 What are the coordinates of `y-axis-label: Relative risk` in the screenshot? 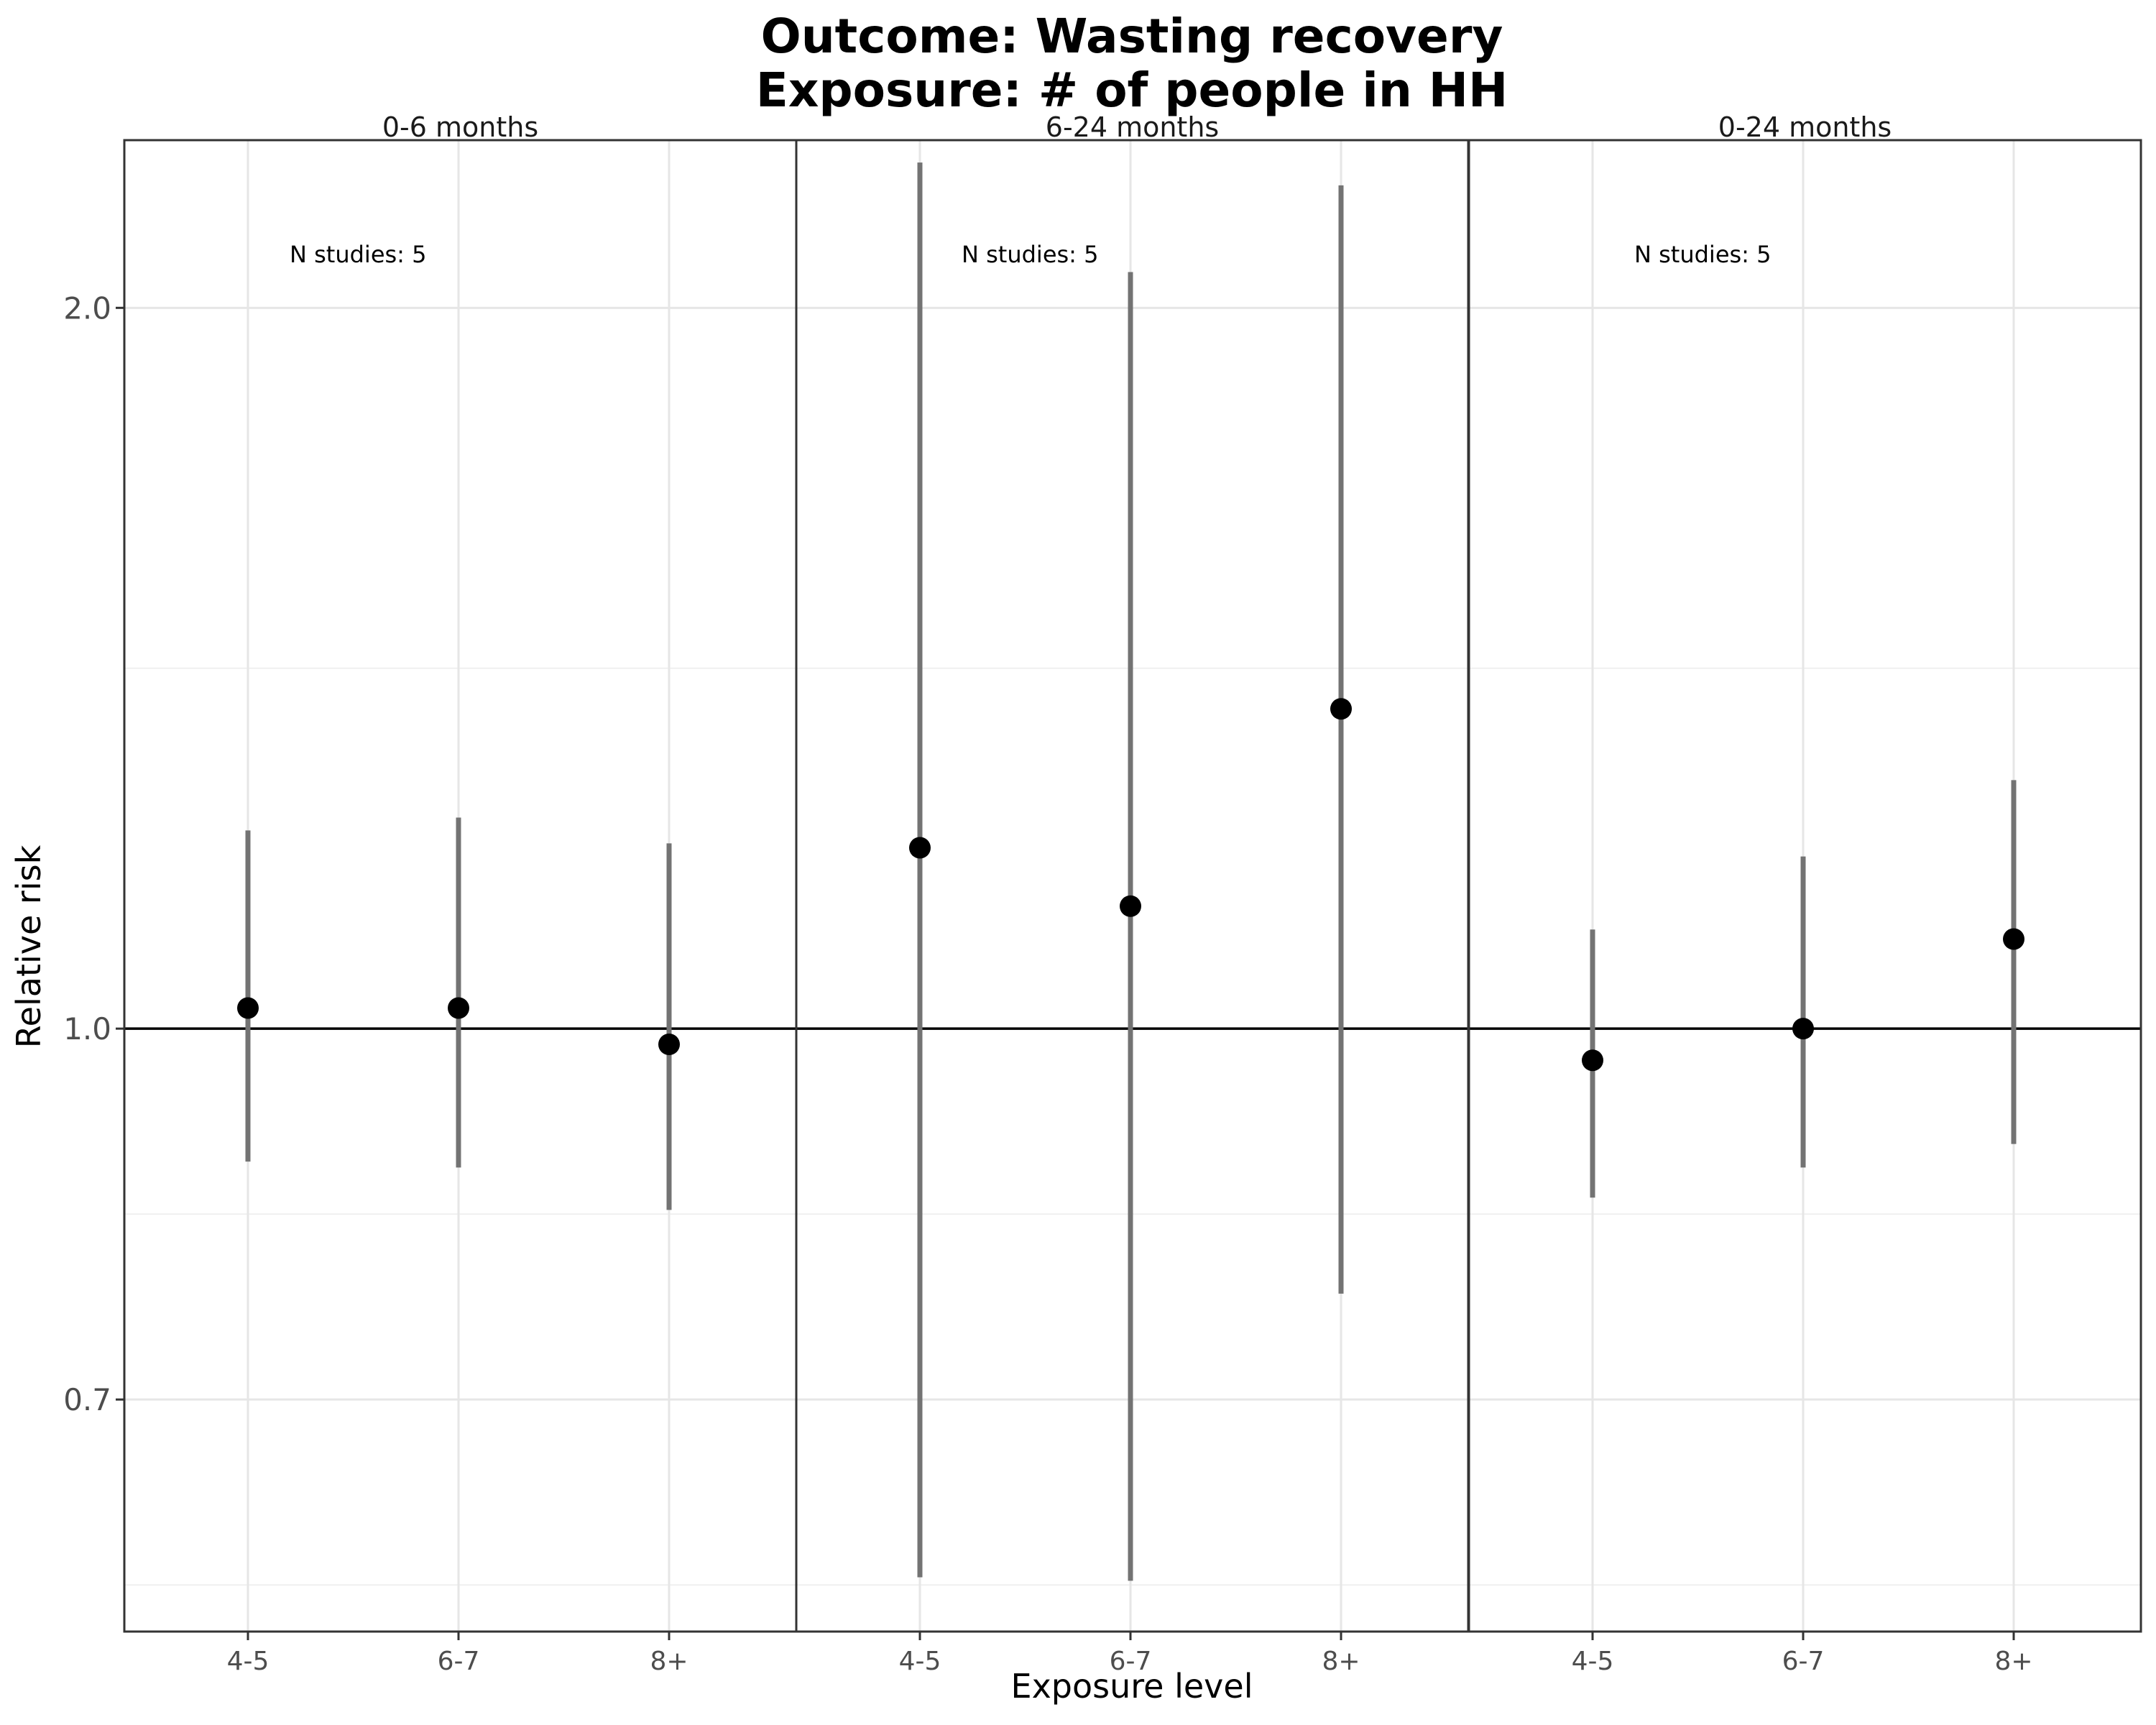 It's located at (28, 946).